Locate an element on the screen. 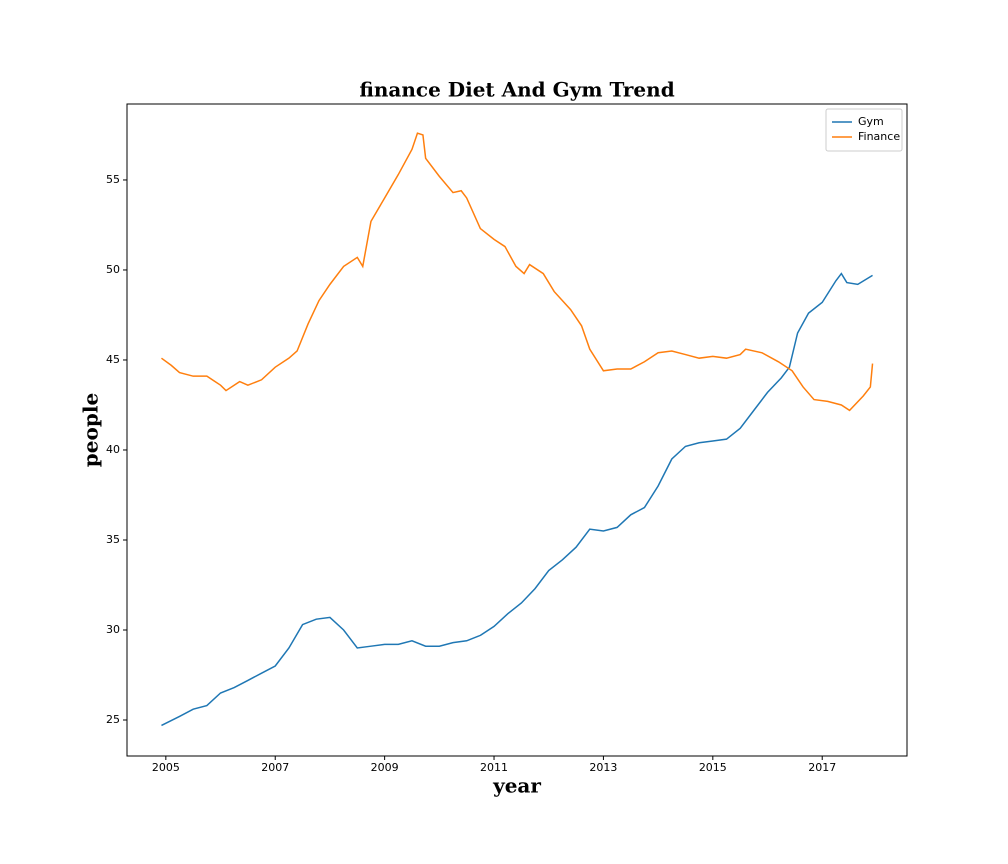 This screenshot has height=864, width=1008. x-tick-label: 2013 is located at coordinates (603, 767).